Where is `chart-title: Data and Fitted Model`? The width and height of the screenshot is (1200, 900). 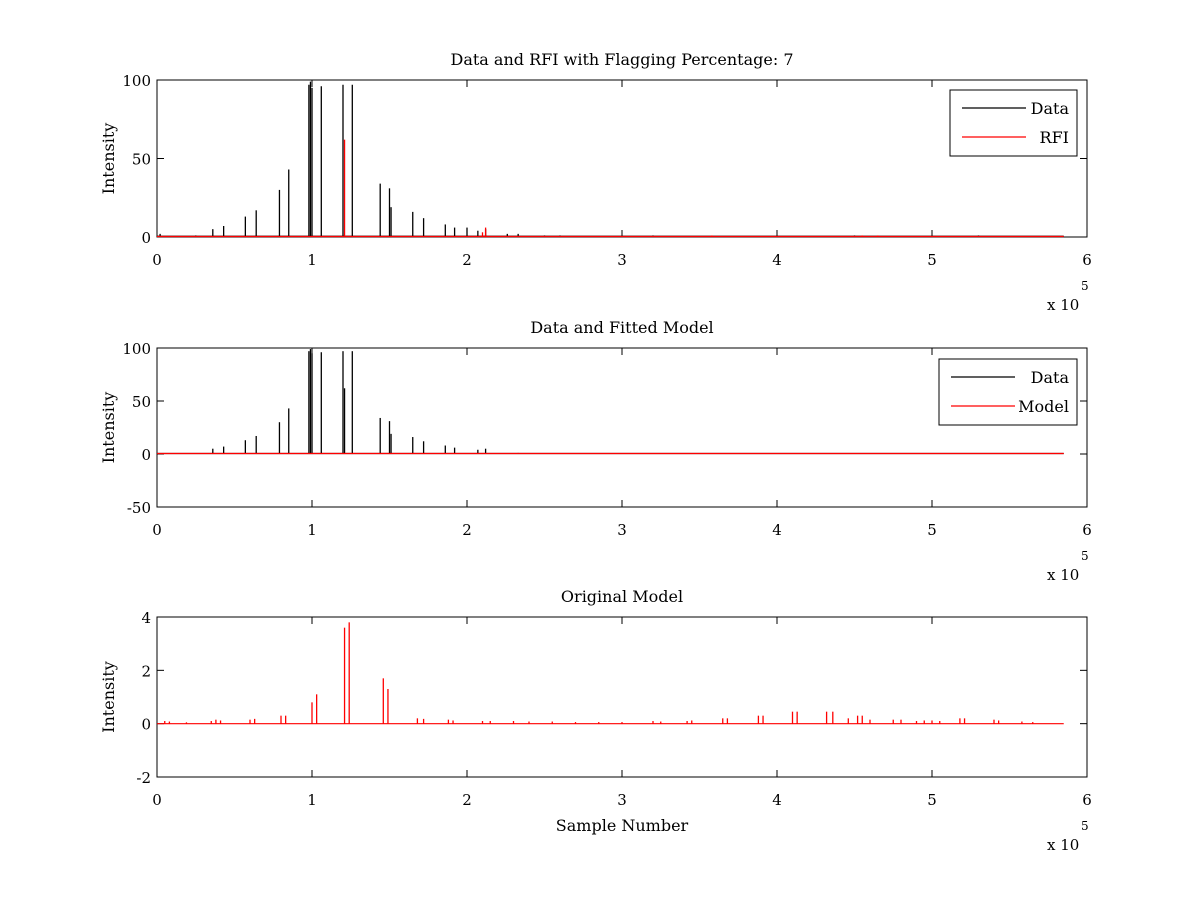 chart-title: Data and Fitted Model is located at coordinates (621, 327).